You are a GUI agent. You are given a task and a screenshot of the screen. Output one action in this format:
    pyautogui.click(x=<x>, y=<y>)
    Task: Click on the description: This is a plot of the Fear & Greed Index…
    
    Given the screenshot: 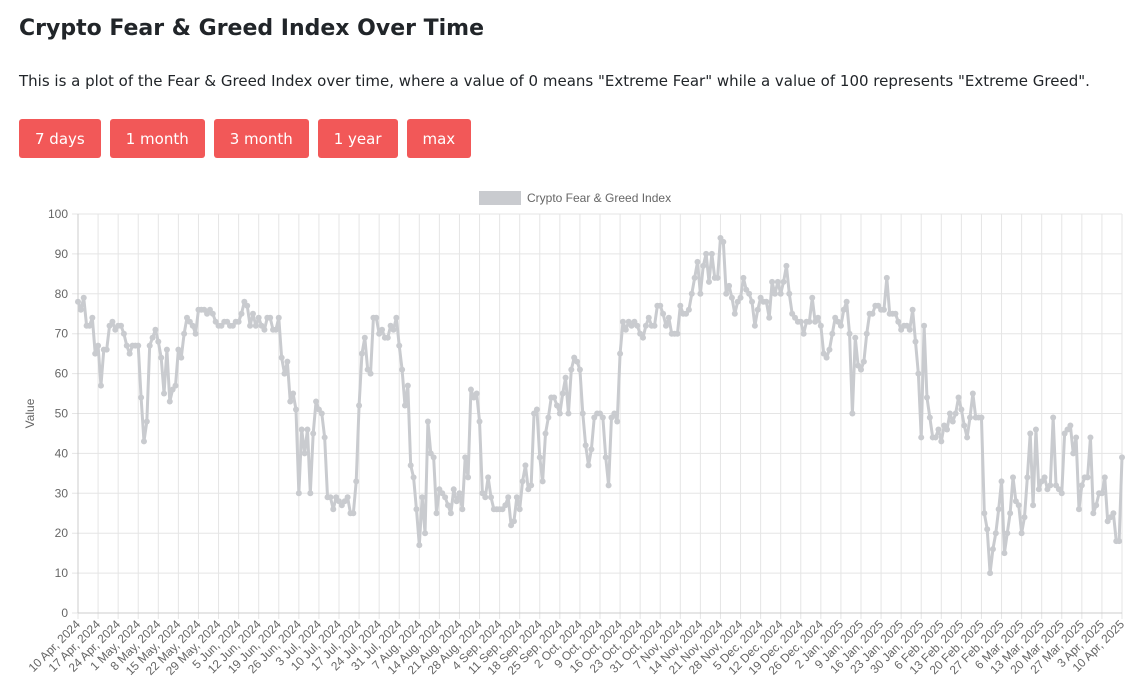 What is the action you would take?
    pyautogui.click(x=554, y=81)
    